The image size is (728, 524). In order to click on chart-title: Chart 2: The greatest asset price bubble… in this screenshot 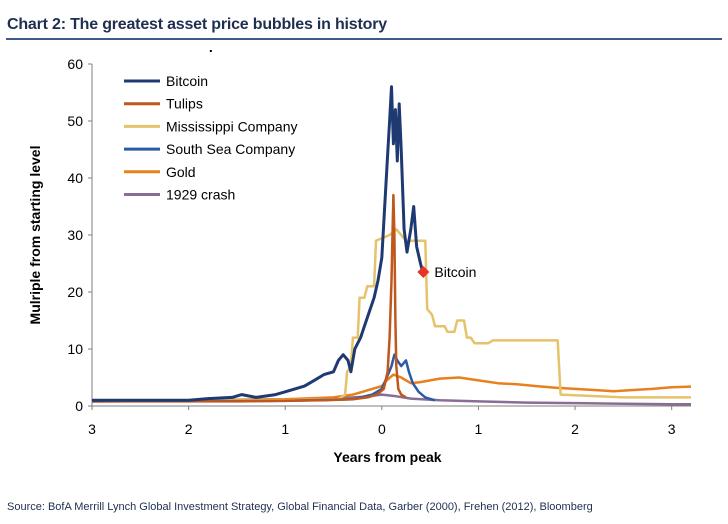, I will do `click(197, 24)`.